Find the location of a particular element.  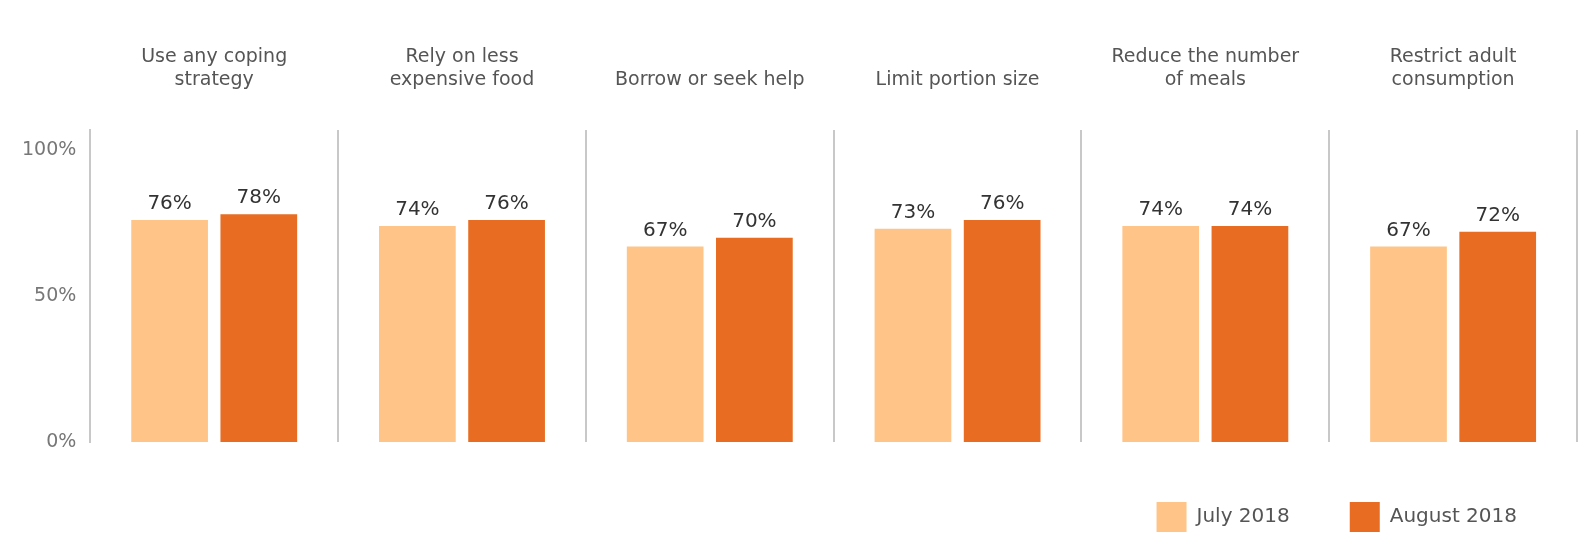

y-tick-label: 50% is located at coordinates (55, 293).